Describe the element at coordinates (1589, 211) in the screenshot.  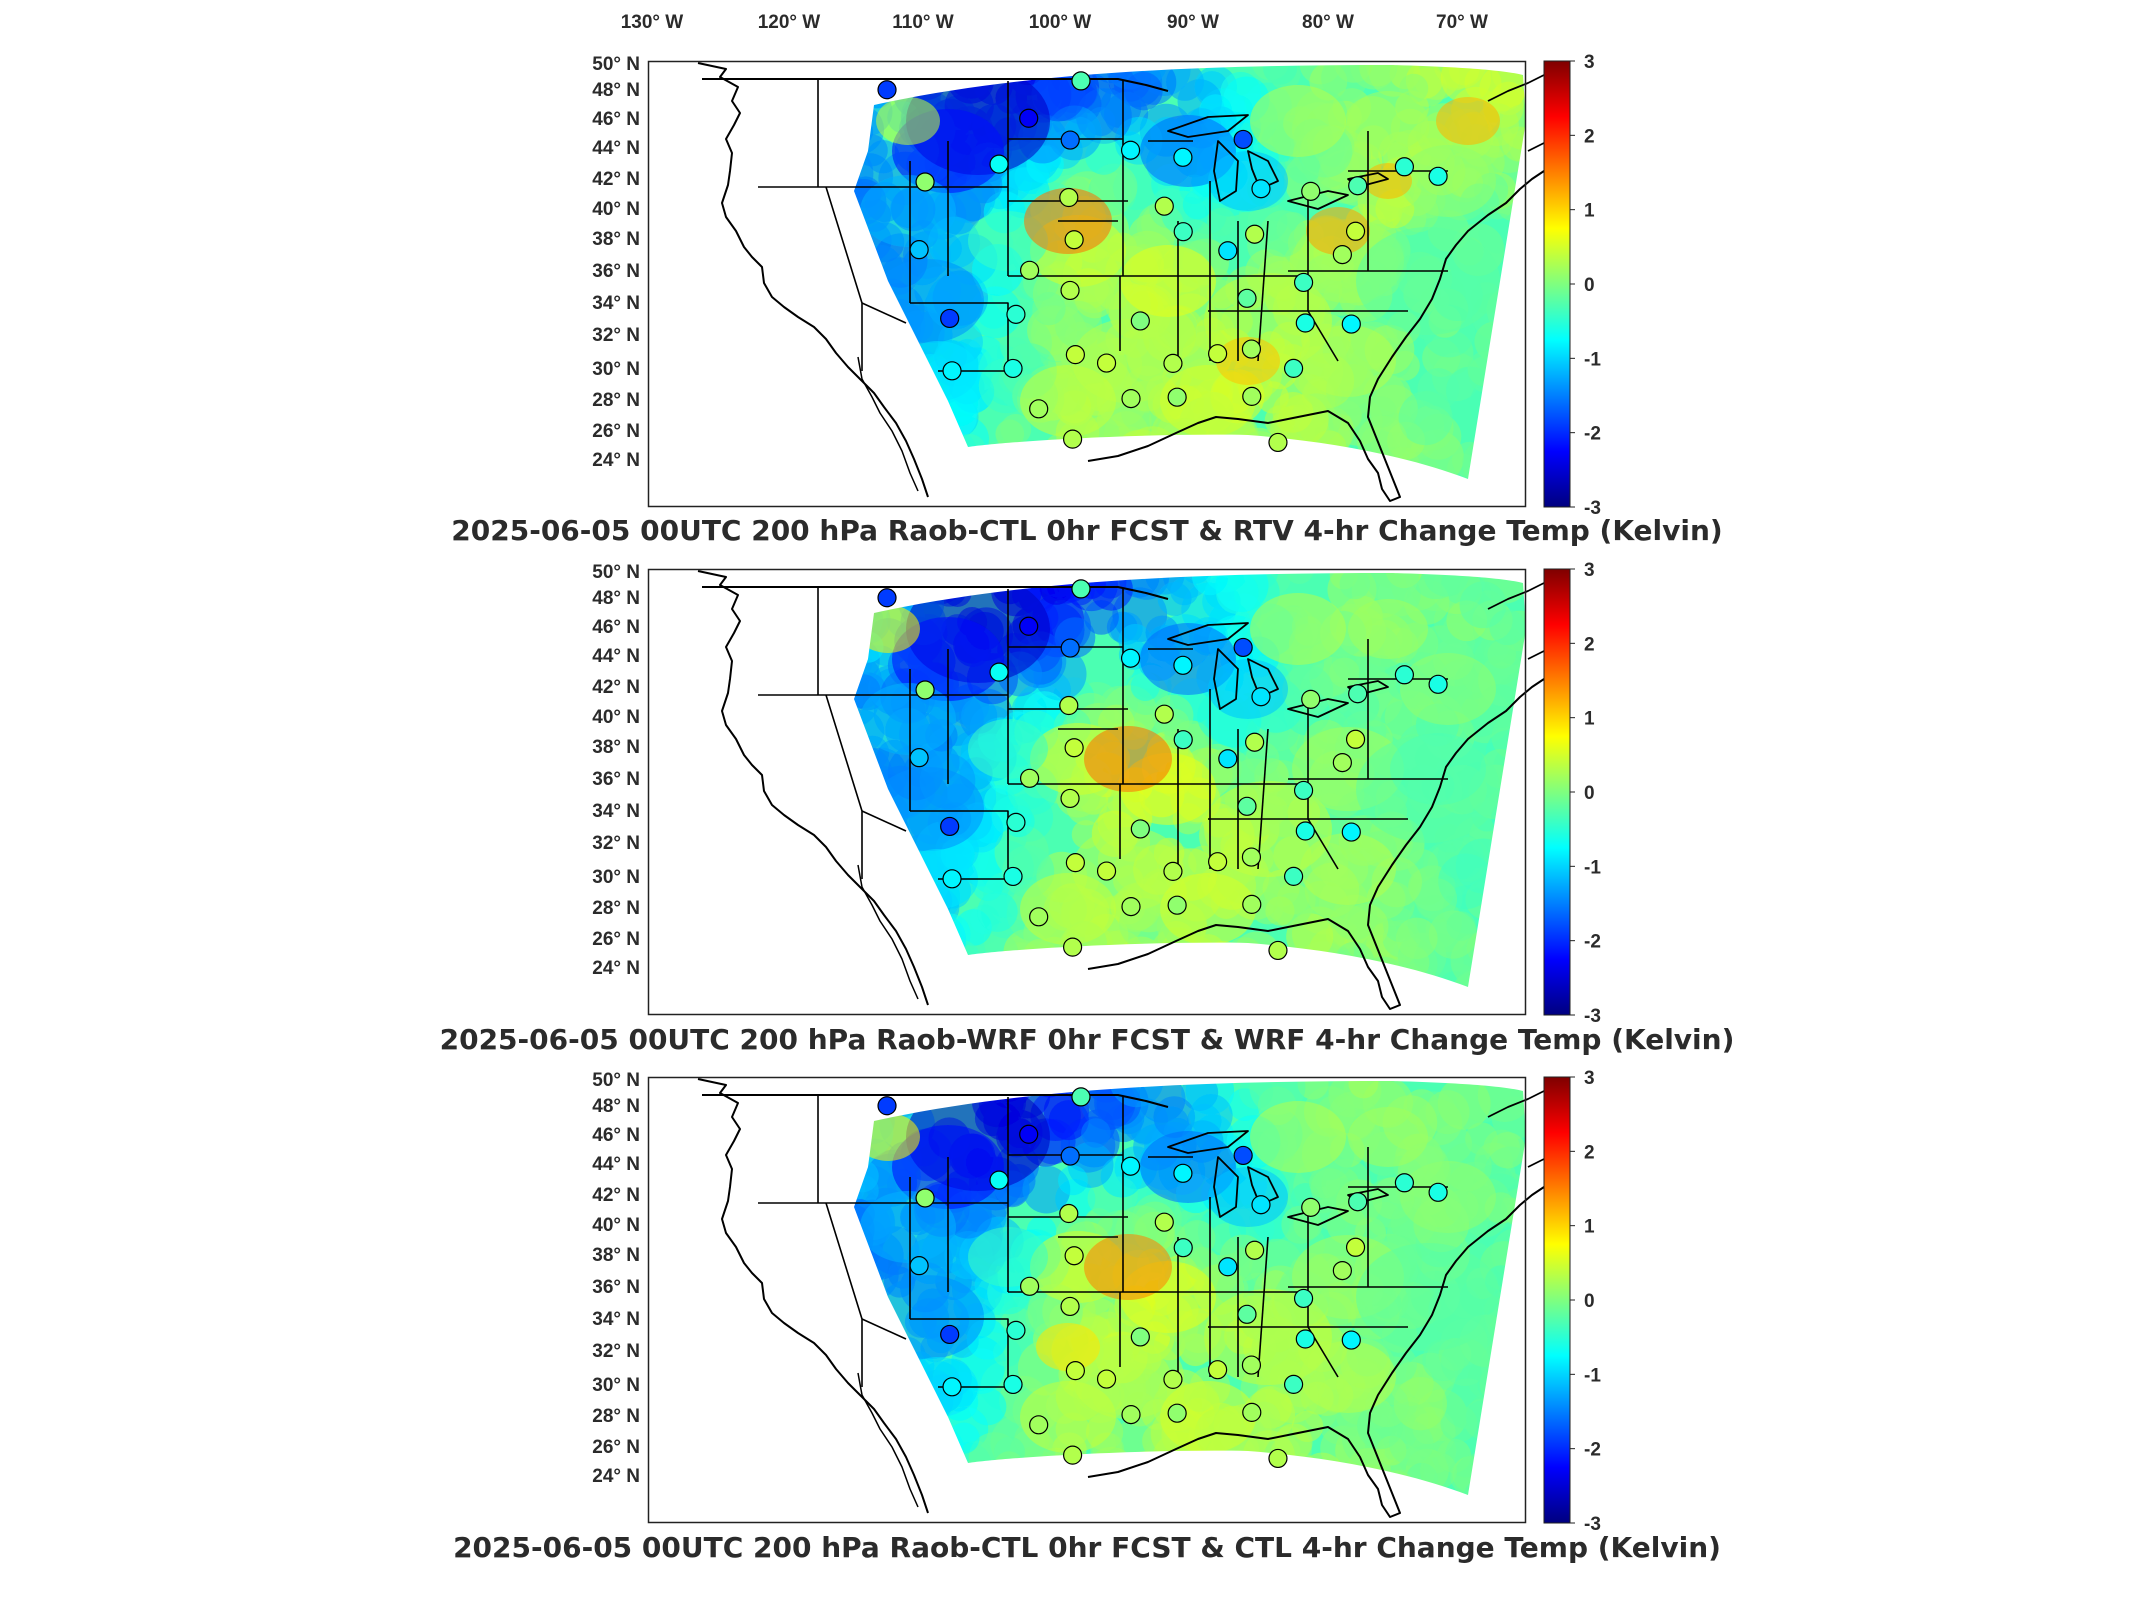
I see `colorbar-tick-label: 1` at that location.